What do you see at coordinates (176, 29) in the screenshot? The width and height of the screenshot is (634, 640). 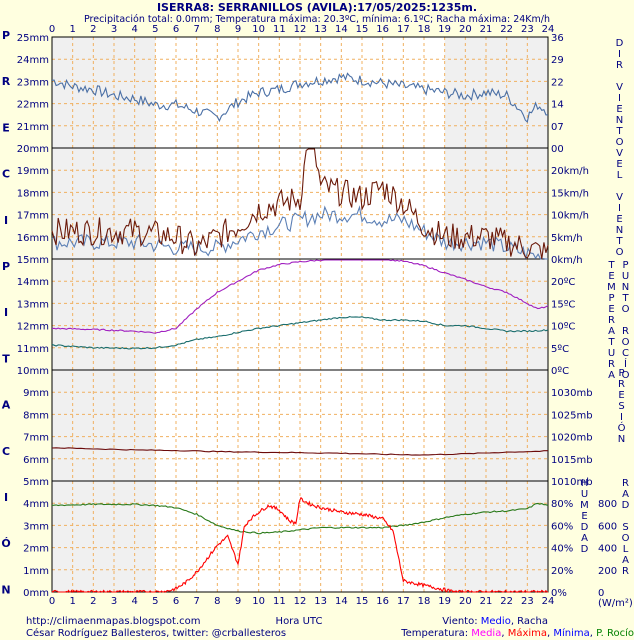 I see `hour-label-top: 6` at bounding box center [176, 29].